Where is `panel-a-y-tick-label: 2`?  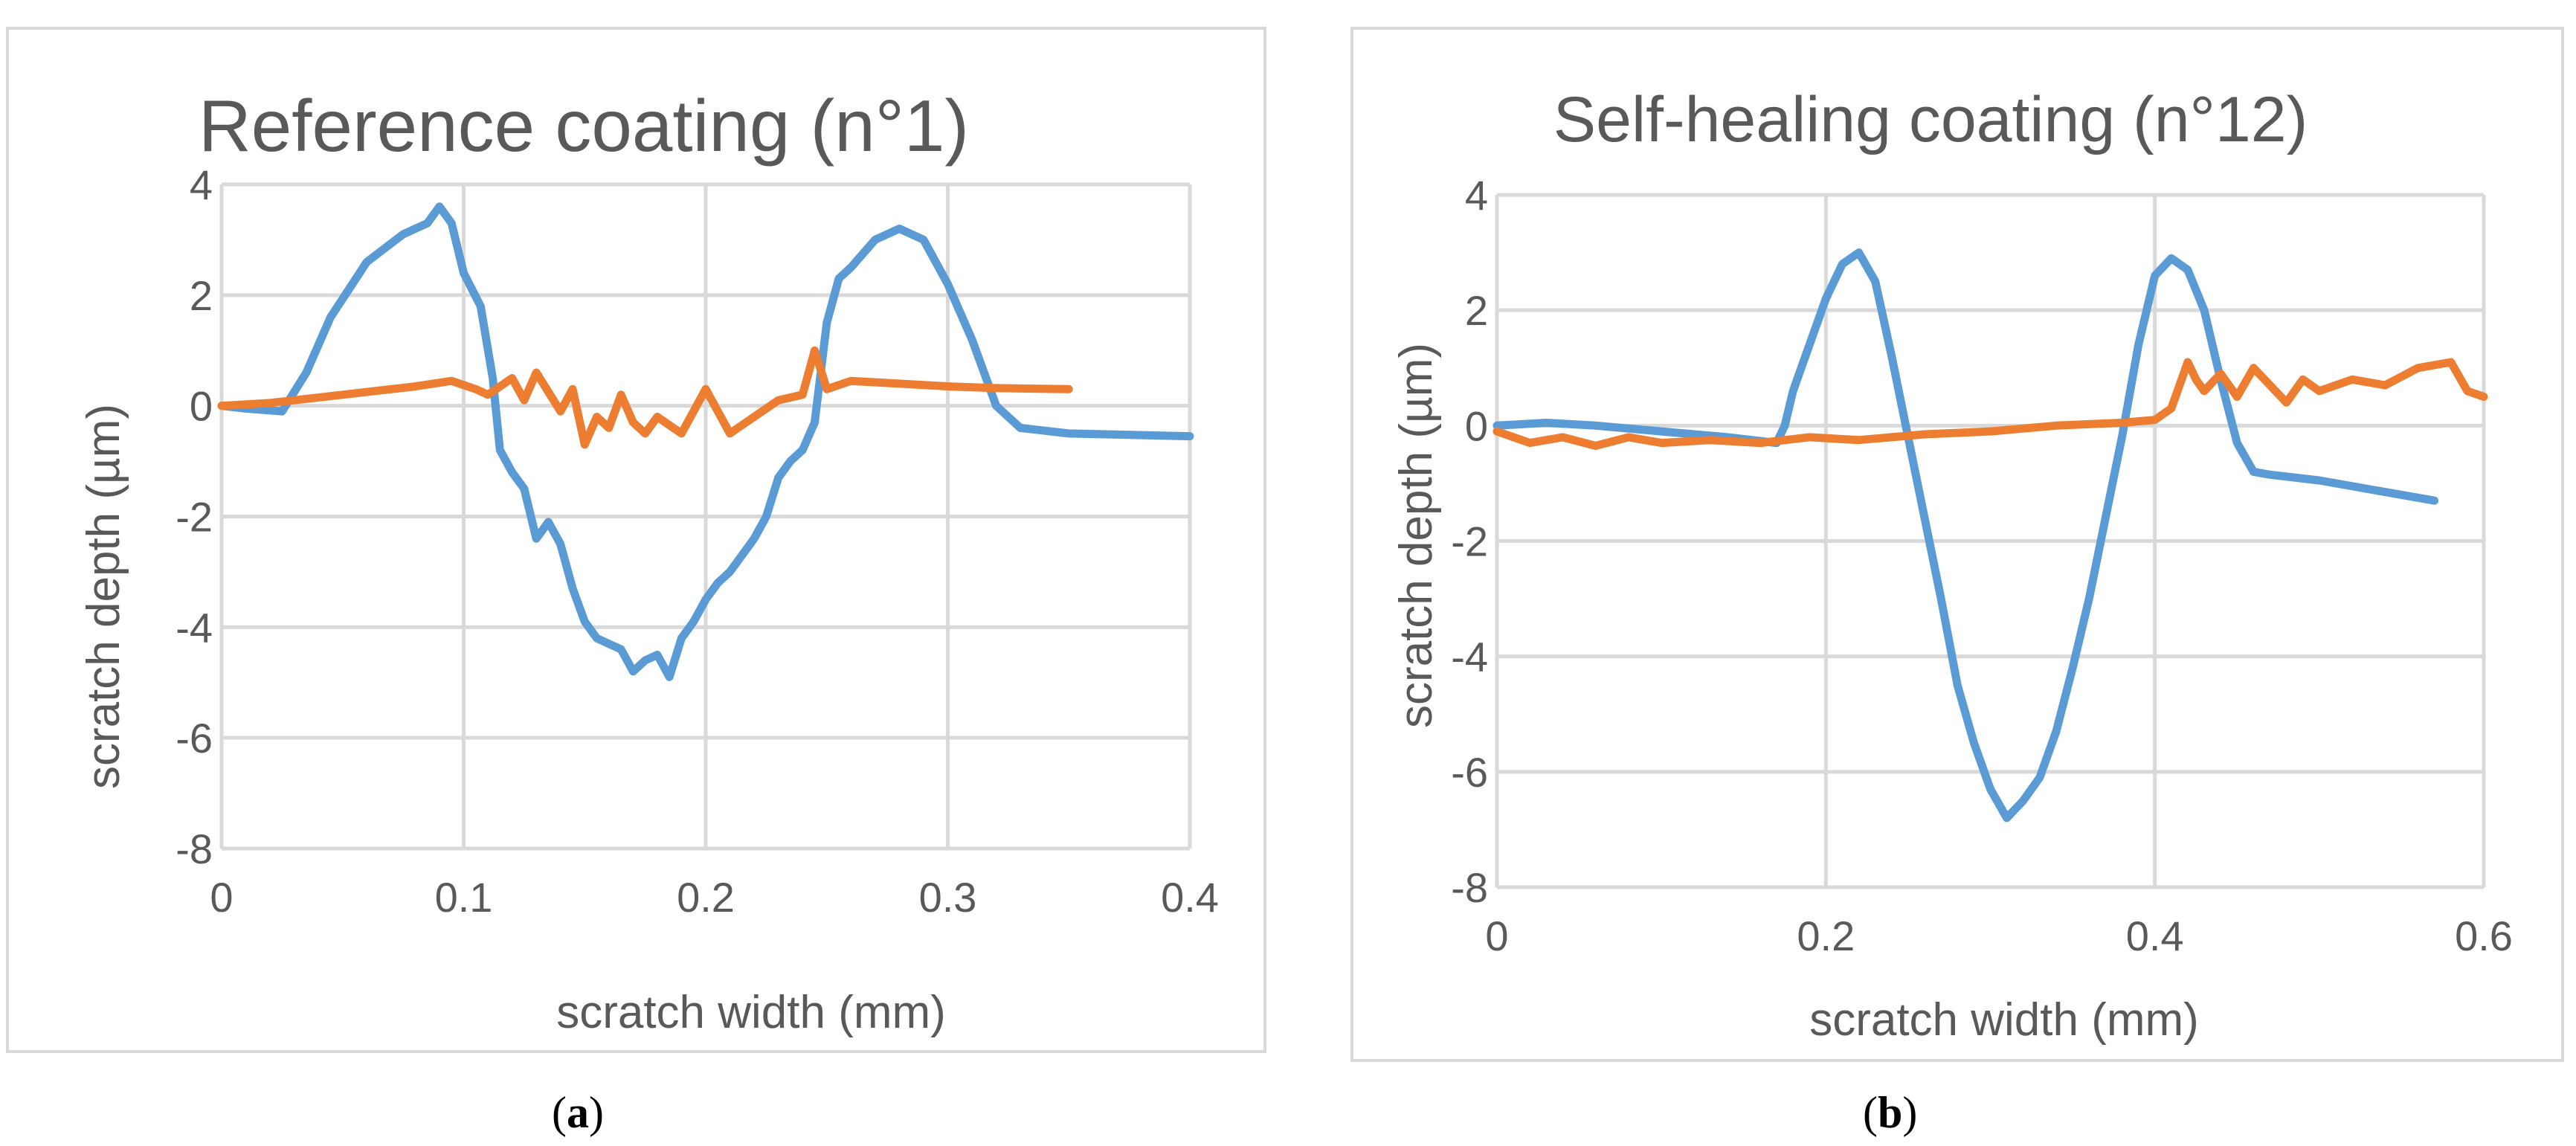 panel-a-y-tick-label: 2 is located at coordinates (201, 295).